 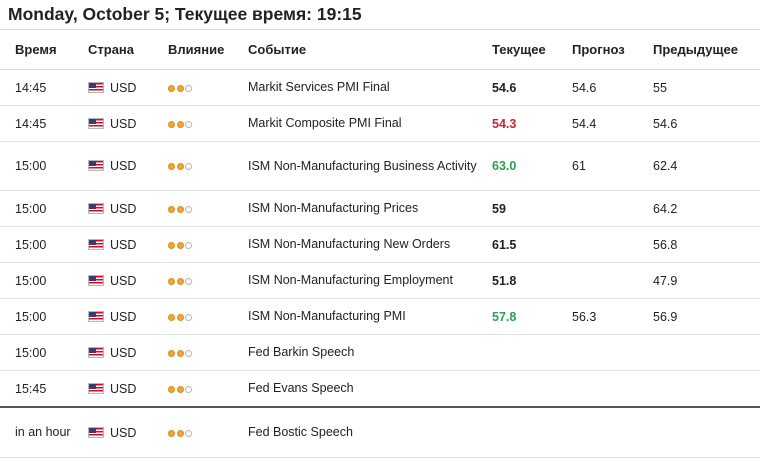 What do you see at coordinates (43, 123) in the screenshot?
I see `event-time: 14:45` at bounding box center [43, 123].